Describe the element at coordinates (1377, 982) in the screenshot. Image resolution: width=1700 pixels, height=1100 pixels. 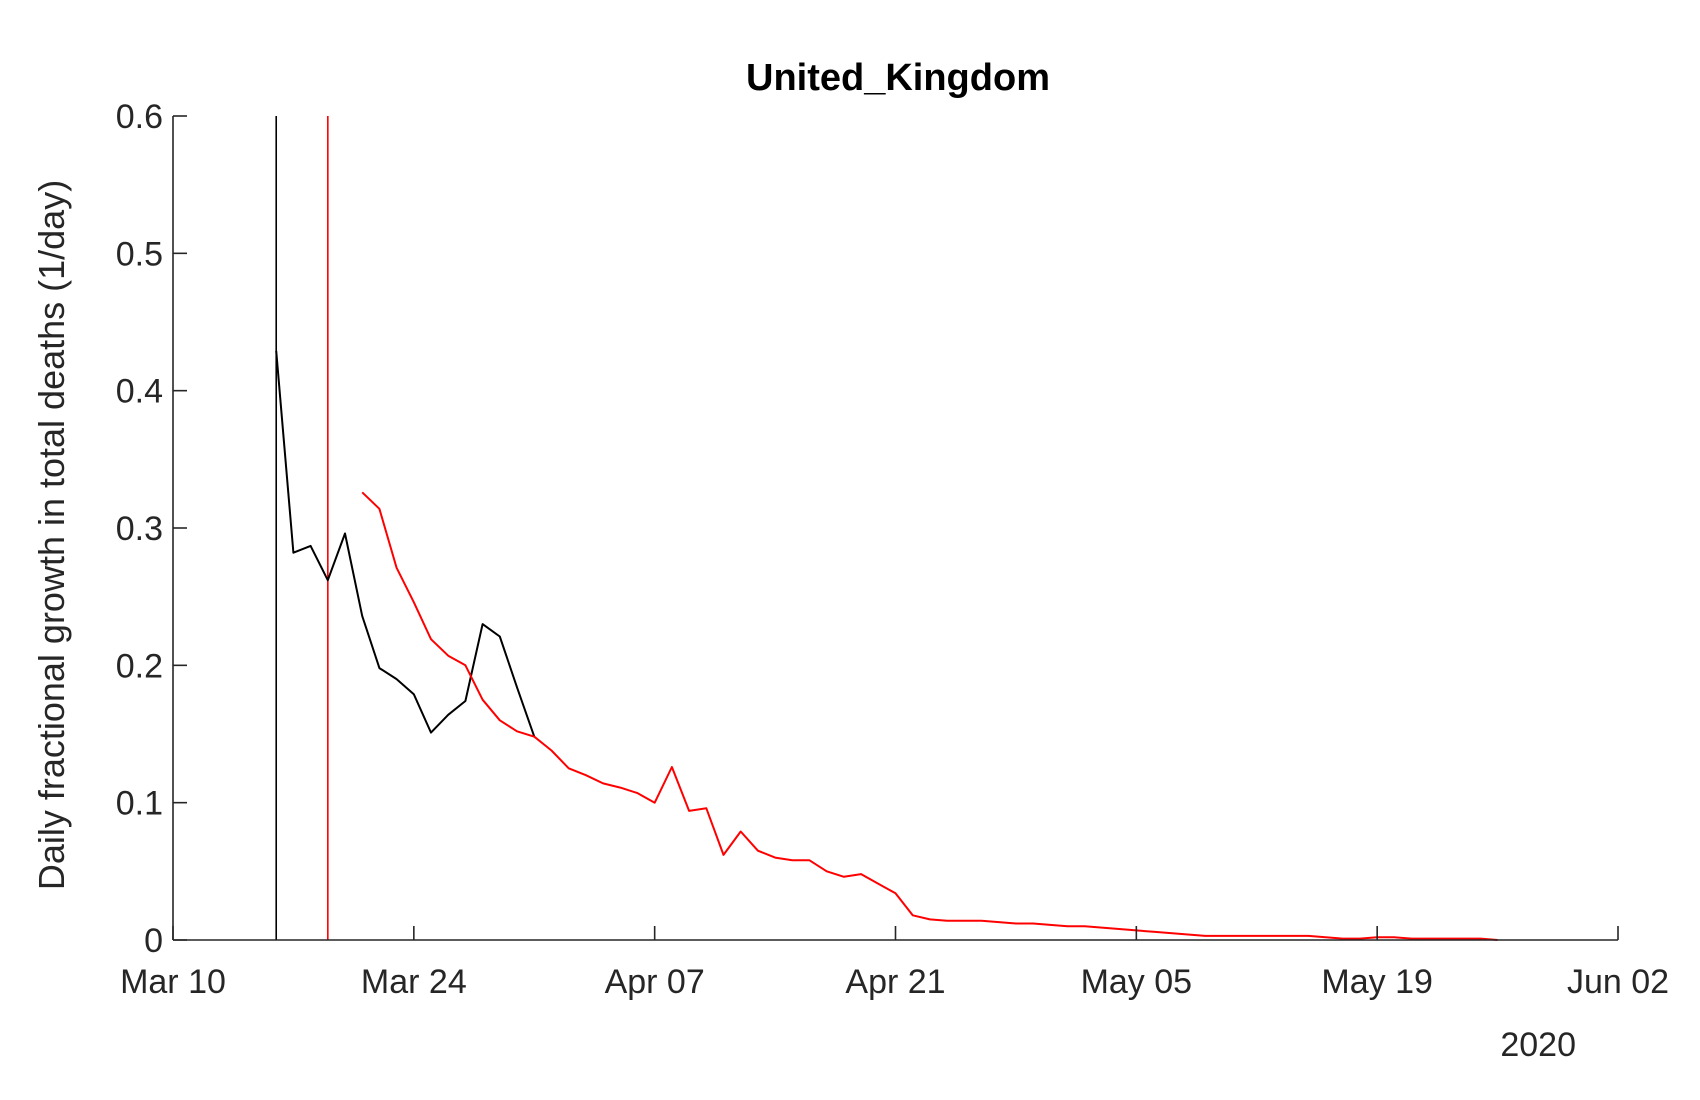
I see `x-tick-label: May 19` at that location.